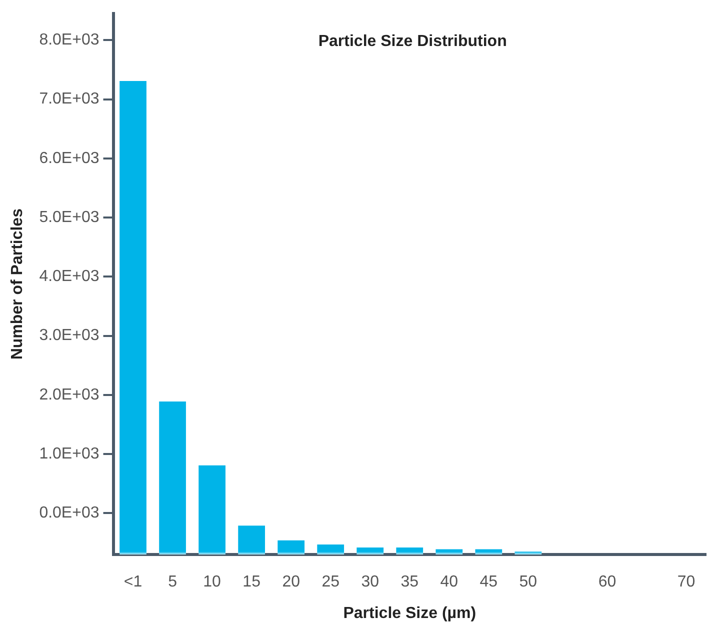 Image resolution: width=718 pixels, height=633 pixels. What do you see at coordinates (69, 453) in the screenshot?
I see `y-tick-label: 1.0E+03` at bounding box center [69, 453].